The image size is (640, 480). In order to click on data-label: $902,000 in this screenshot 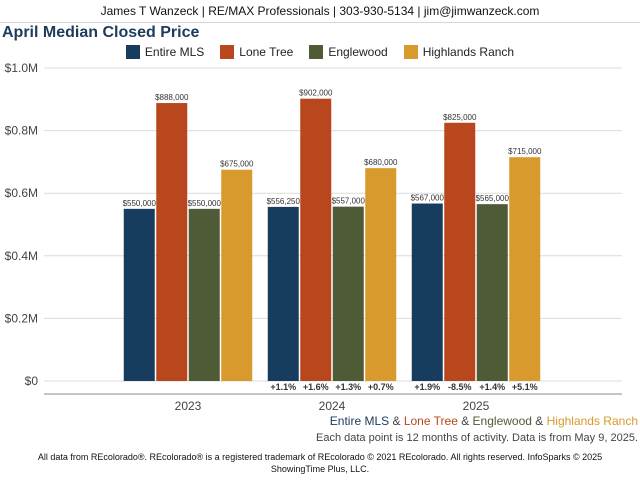, I will do `click(316, 93)`.